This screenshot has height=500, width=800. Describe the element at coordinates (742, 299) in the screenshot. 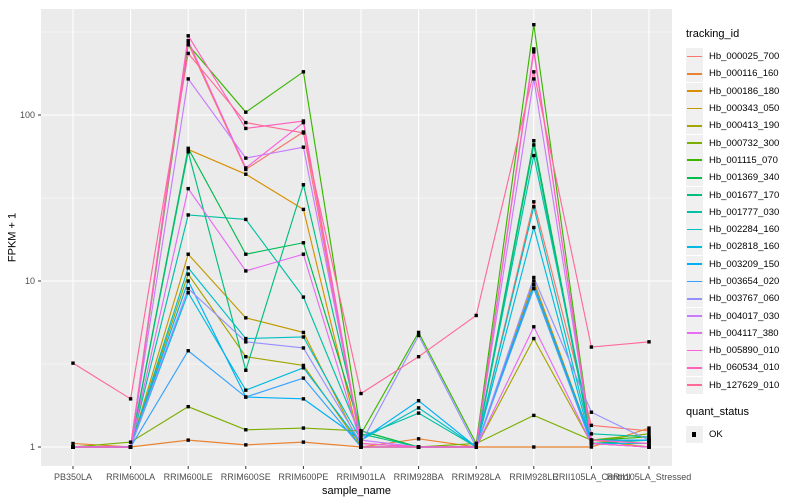

I see `legend-item: Hb_003767_060` at that location.